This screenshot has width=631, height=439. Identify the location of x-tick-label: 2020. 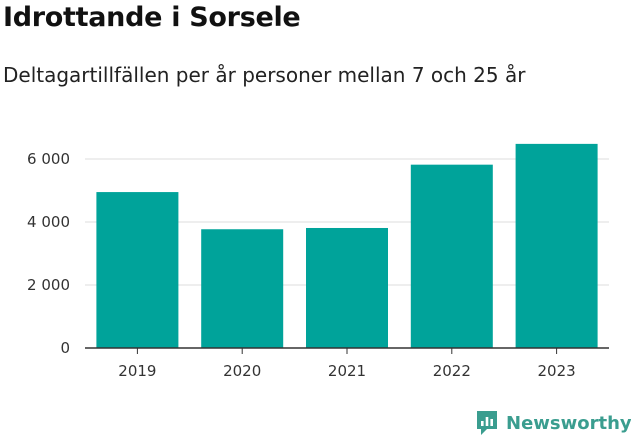
(242, 371).